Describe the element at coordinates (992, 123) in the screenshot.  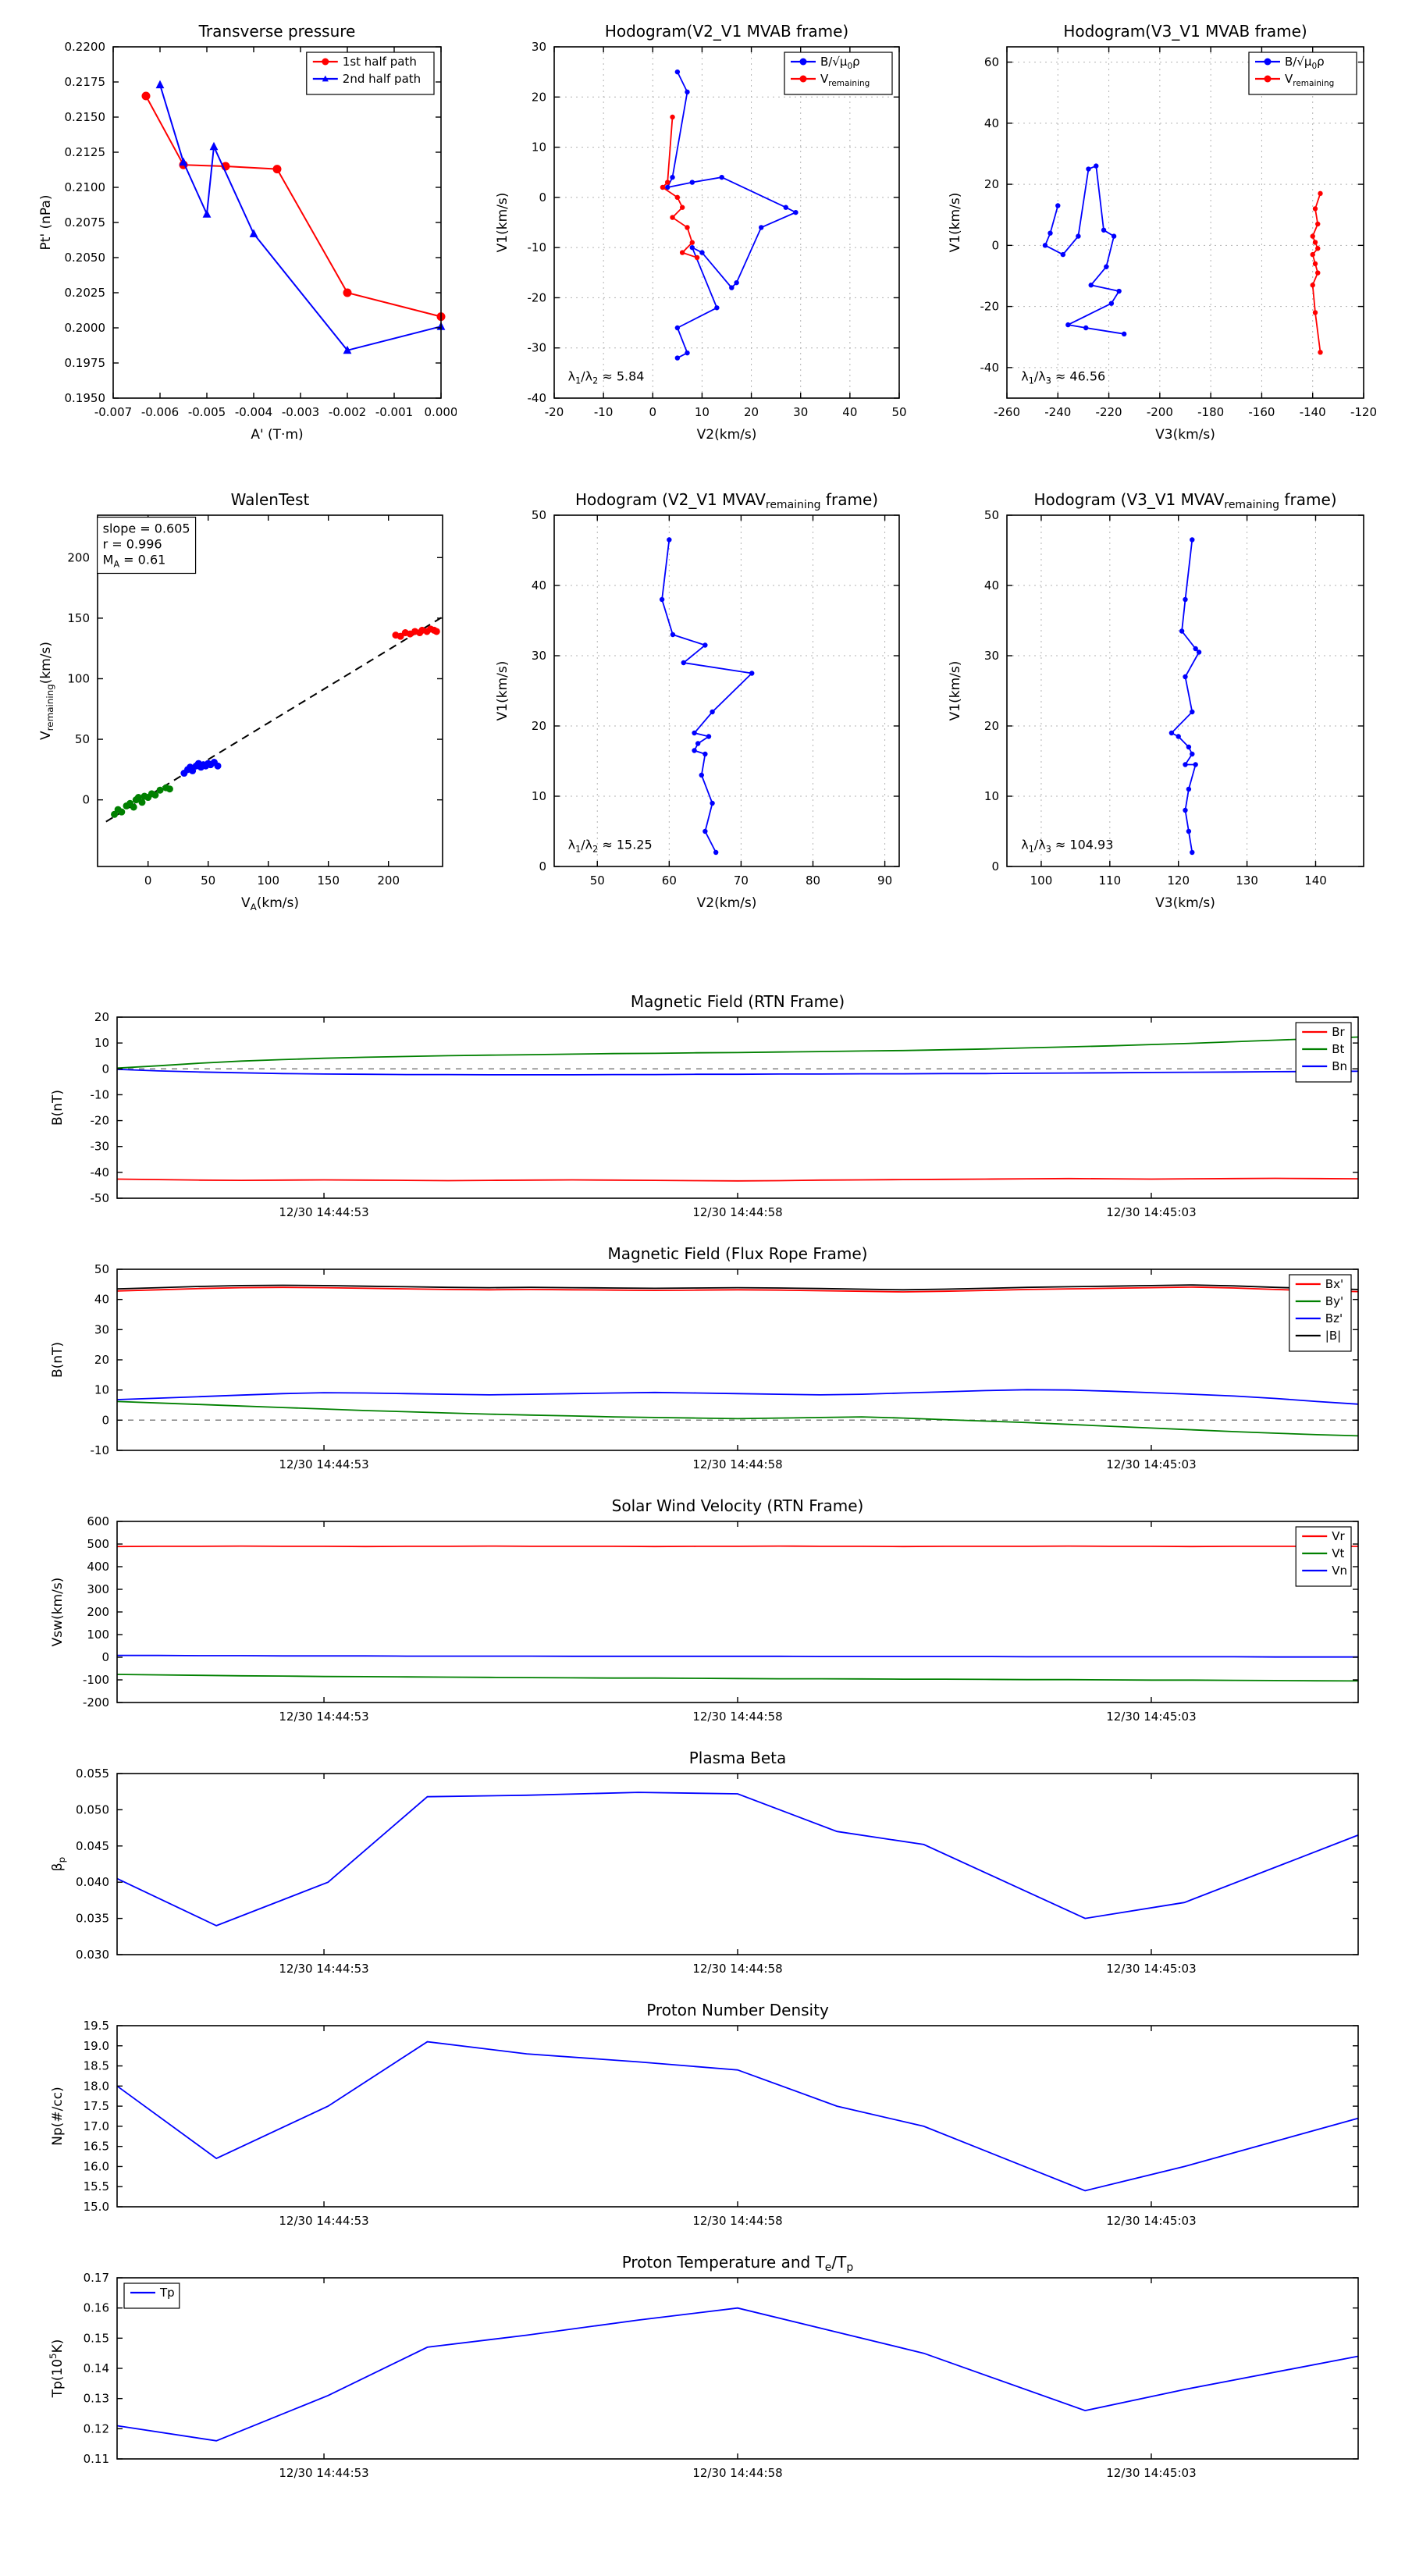
I see `svg-text: 40` at that location.